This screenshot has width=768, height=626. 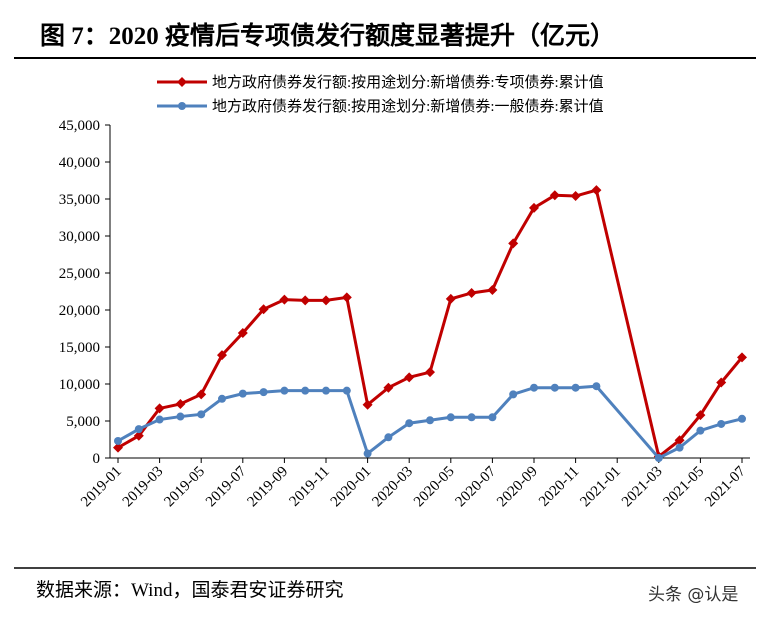 What do you see at coordinates (693, 595) in the screenshot?
I see `watermark: 头条 @认是` at bounding box center [693, 595].